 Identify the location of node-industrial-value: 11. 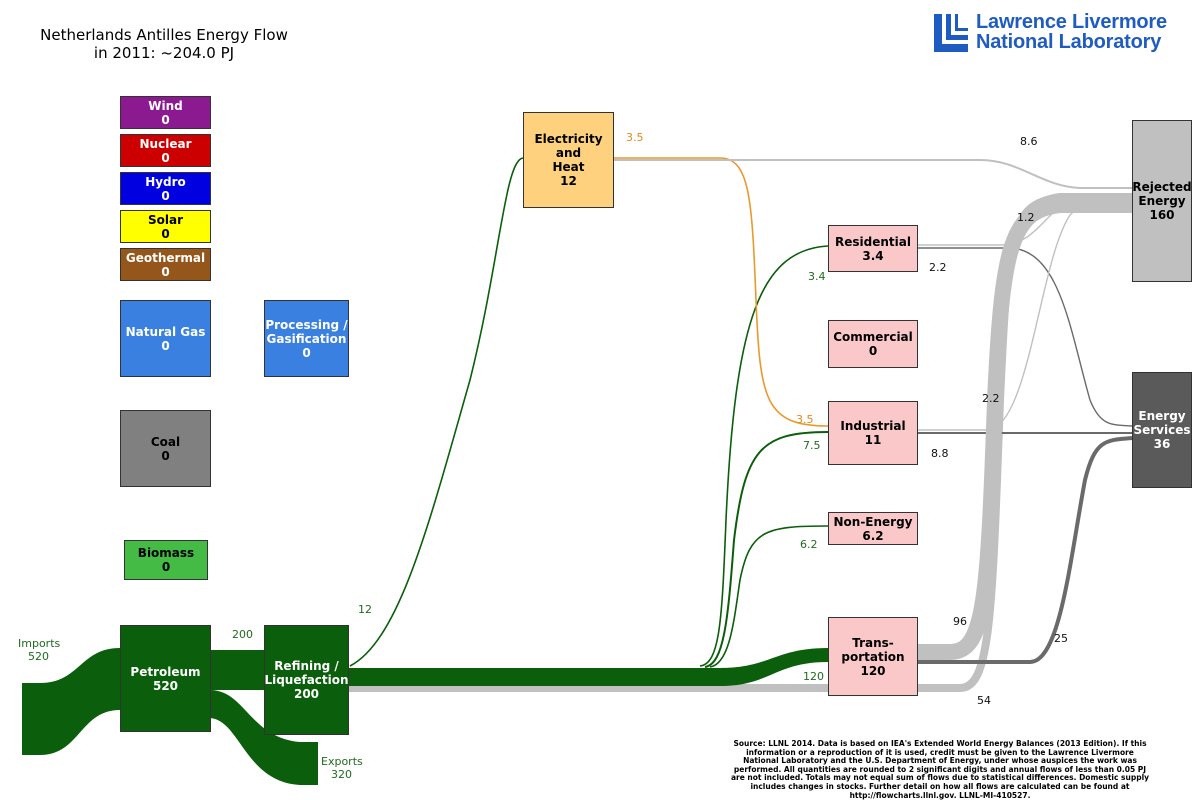
(873, 440).